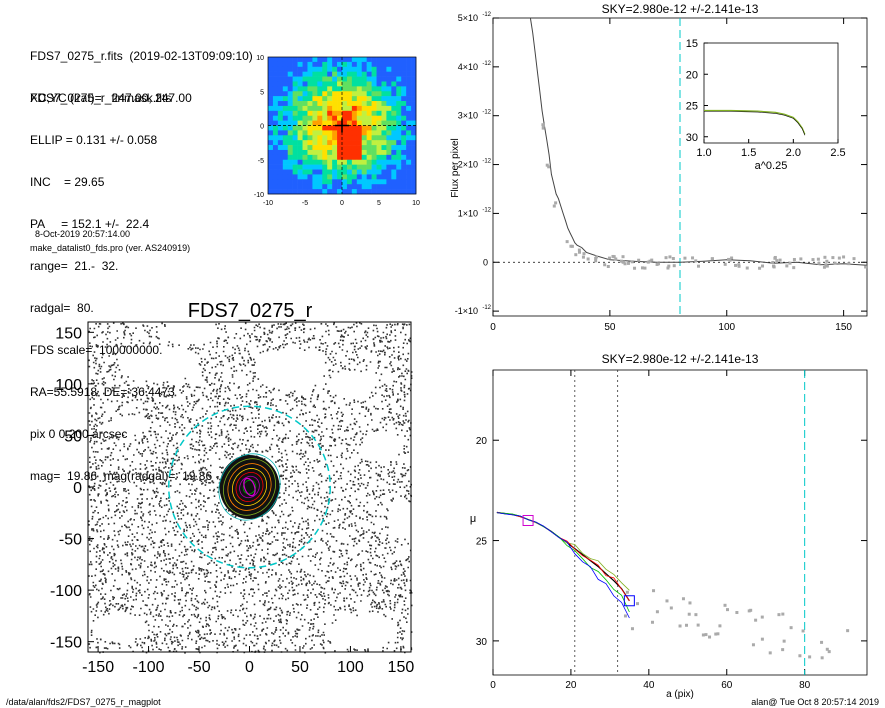 Image resolution: width=885 pixels, height=708 pixels. What do you see at coordinates (493, 685) in the screenshot?
I see `mu-xtick-label: 0` at bounding box center [493, 685].